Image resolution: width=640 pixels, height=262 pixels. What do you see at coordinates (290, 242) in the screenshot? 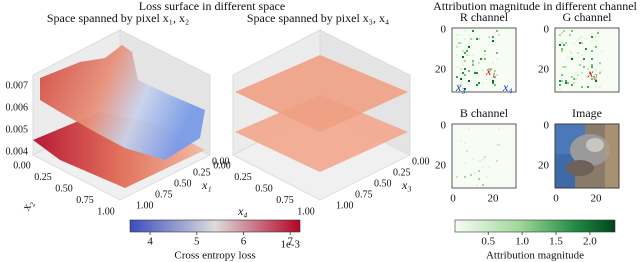
I see `colorbar-tick-label: 7` at bounding box center [290, 242].